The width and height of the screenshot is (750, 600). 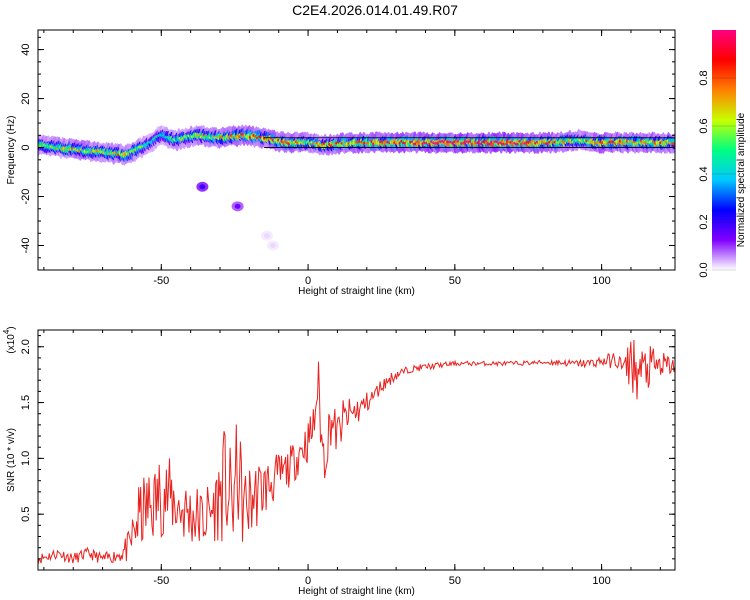 What do you see at coordinates (11, 460) in the screenshot?
I see `snr-y-axis-label: SNR (10 * v/v)` at bounding box center [11, 460].